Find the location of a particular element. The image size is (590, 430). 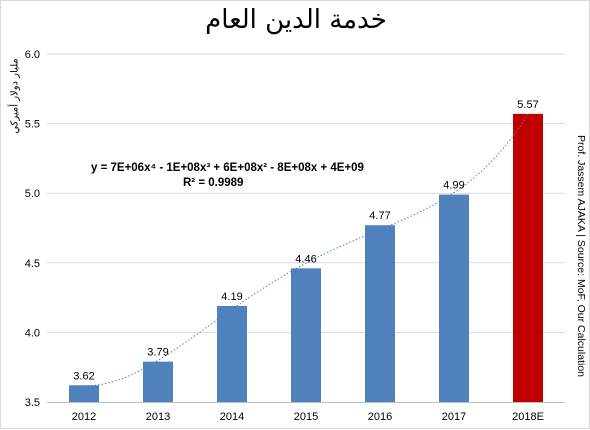

y-axis-ticks: 3.5 4.0 4.5 5.0 5.5 6.0 is located at coordinates (32, 229).